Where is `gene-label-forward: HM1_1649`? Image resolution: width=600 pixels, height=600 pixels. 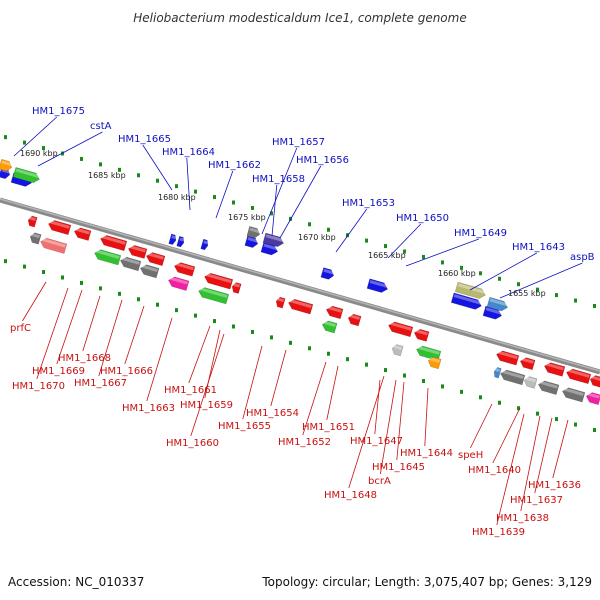
gene-label-forward: HM1_1649 is located at coordinates (480, 233).